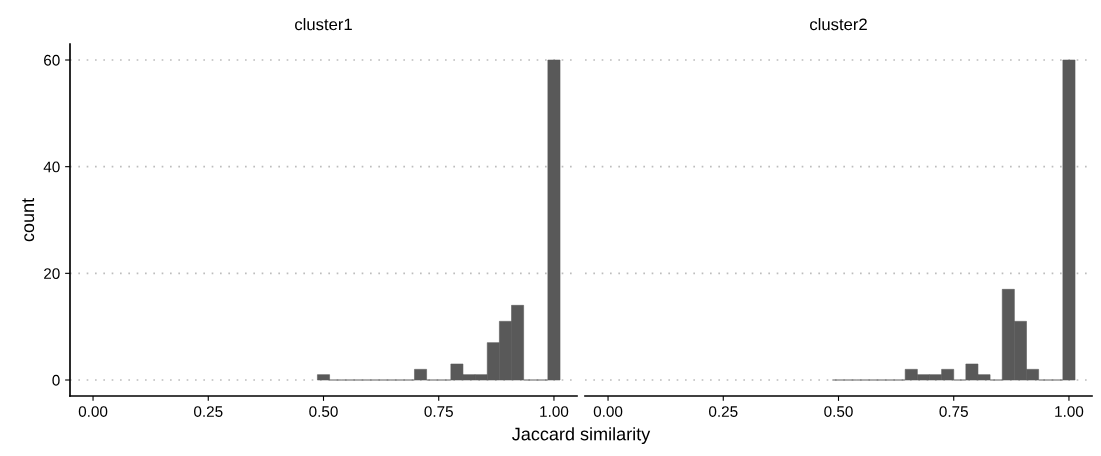  I want to click on chart-title: cluster1, so click(323, 24).